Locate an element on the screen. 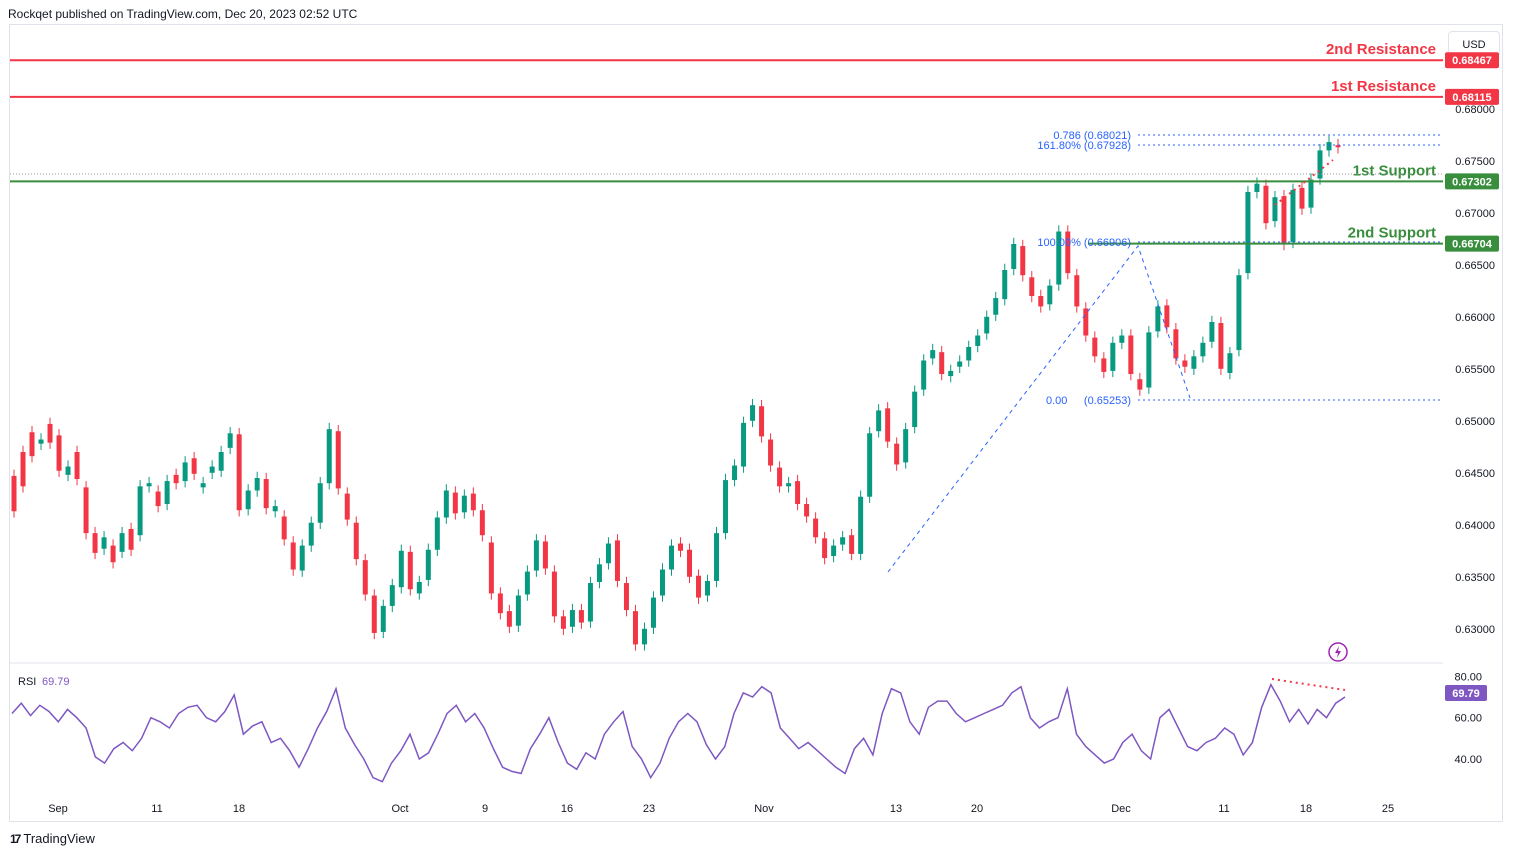 This screenshot has width=1514, height=857. level-price-badge-text: 0.67302 is located at coordinates (1472, 182).